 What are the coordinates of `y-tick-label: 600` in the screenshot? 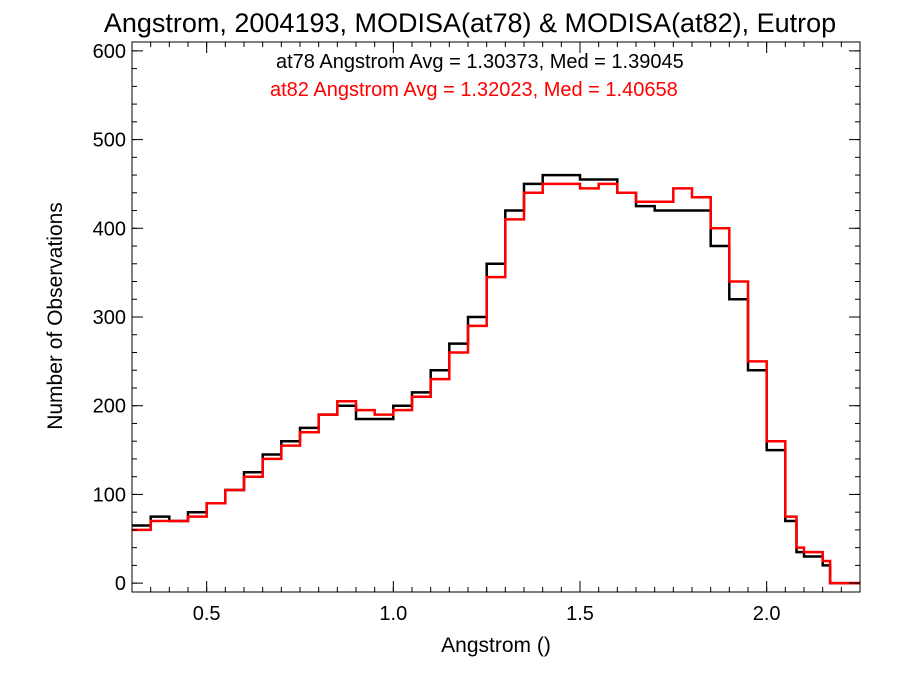 It's located at (109, 52).